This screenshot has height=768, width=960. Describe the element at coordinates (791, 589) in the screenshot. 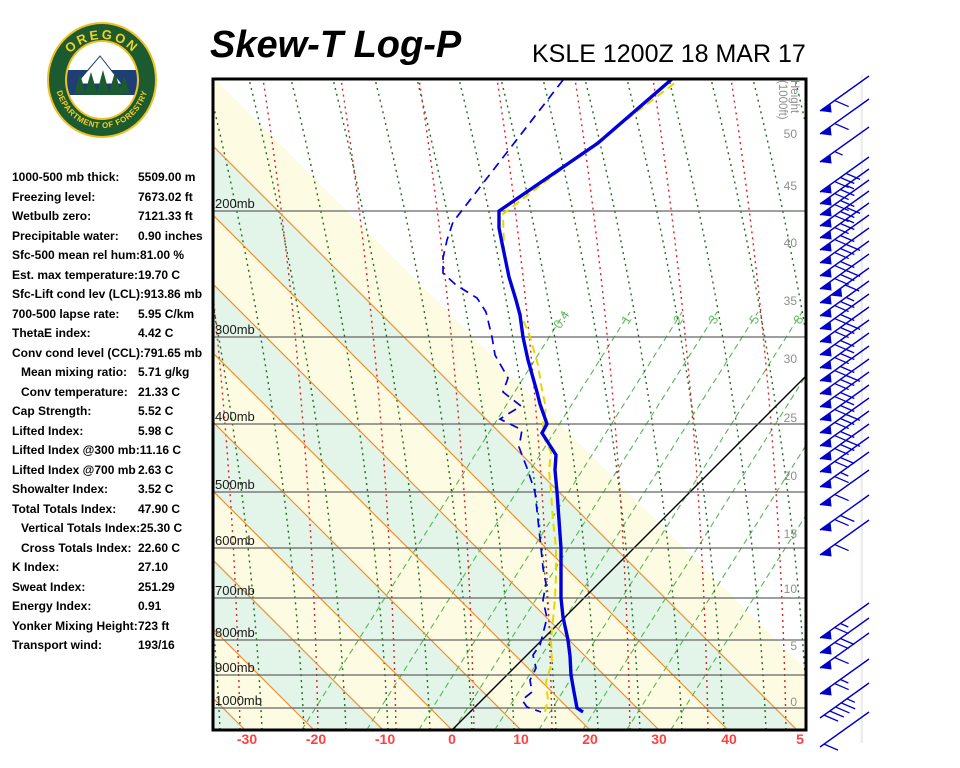

I see `height-label: 10` at that location.